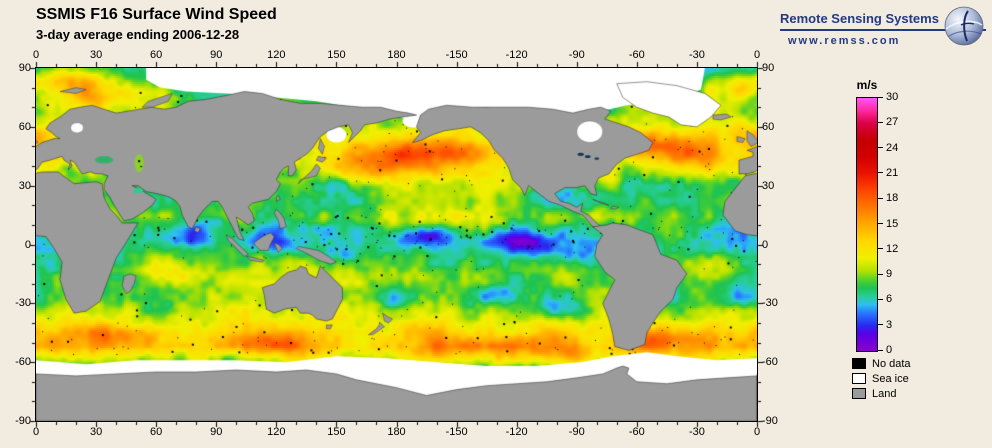 The width and height of the screenshot is (992, 448). What do you see at coordinates (889, 324) in the screenshot?
I see `colorbar-tick-label: 3` at bounding box center [889, 324].